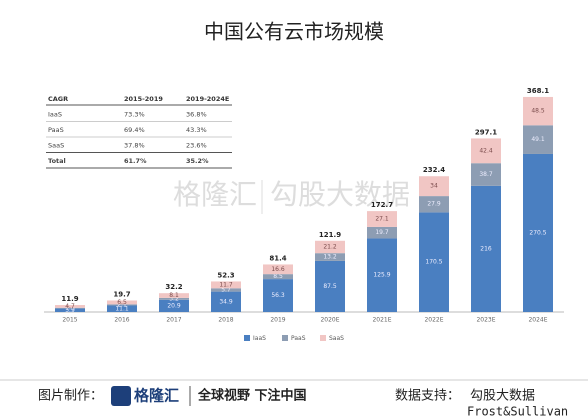 This screenshot has width=588, height=418. Describe the element at coordinates (486, 132) in the screenshot. I see `total-label: 297.1` at that location.